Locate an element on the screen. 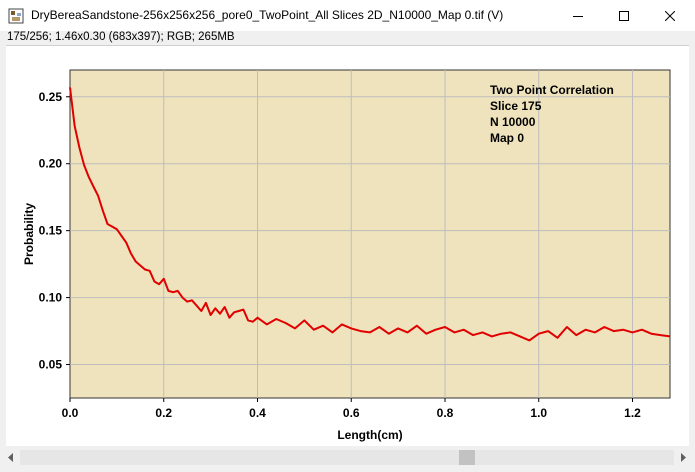 Image resolution: width=695 pixels, height=472 pixels. y-axis-label: Probability is located at coordinates (29, 234).